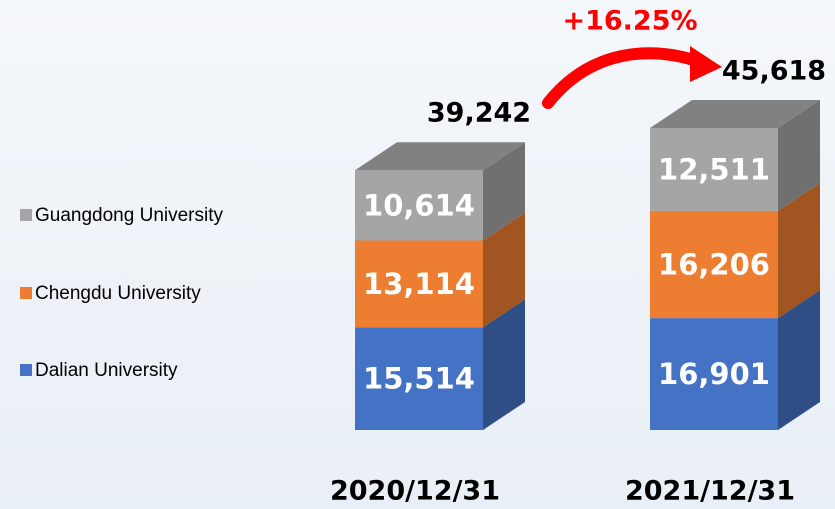 The height and width of the screenshot is (509, 835). I want to click on legend-label: Guangdong University, so click(129, 215).